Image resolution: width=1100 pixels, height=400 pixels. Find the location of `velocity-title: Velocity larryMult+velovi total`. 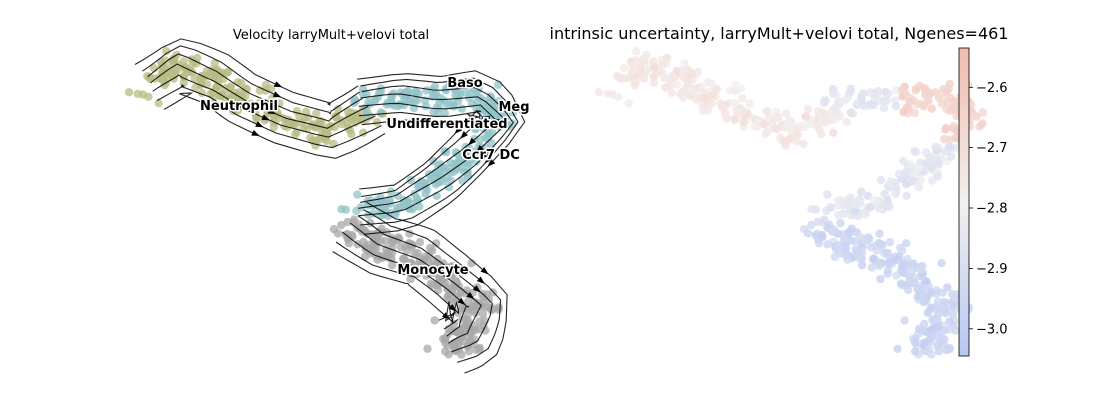

velocity-title: Velocity larryMult+velovi total is located at coordinates (331, 35).